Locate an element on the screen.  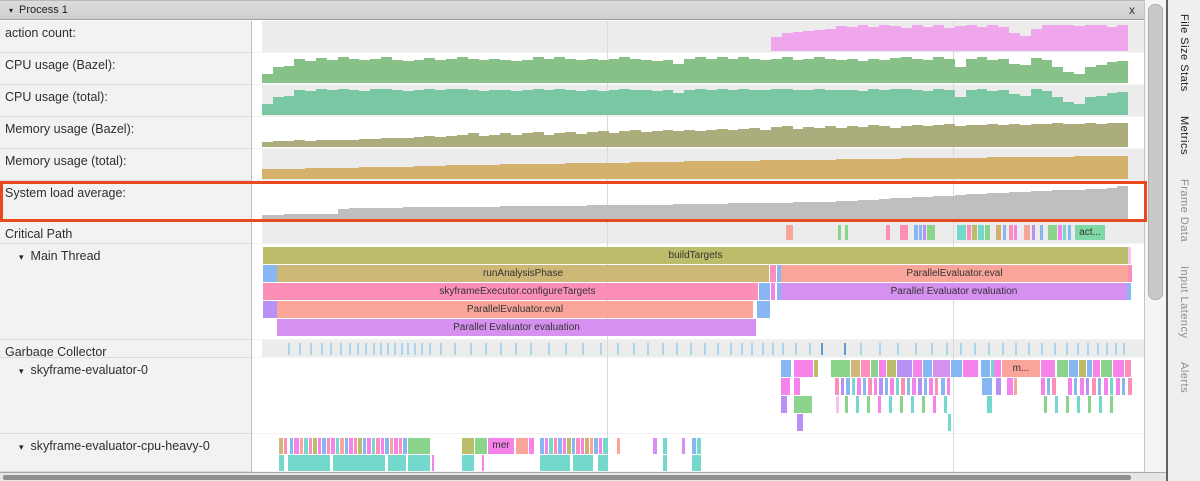
collapse-arrow-icon: ▾ is located at coordinates (11, 10).